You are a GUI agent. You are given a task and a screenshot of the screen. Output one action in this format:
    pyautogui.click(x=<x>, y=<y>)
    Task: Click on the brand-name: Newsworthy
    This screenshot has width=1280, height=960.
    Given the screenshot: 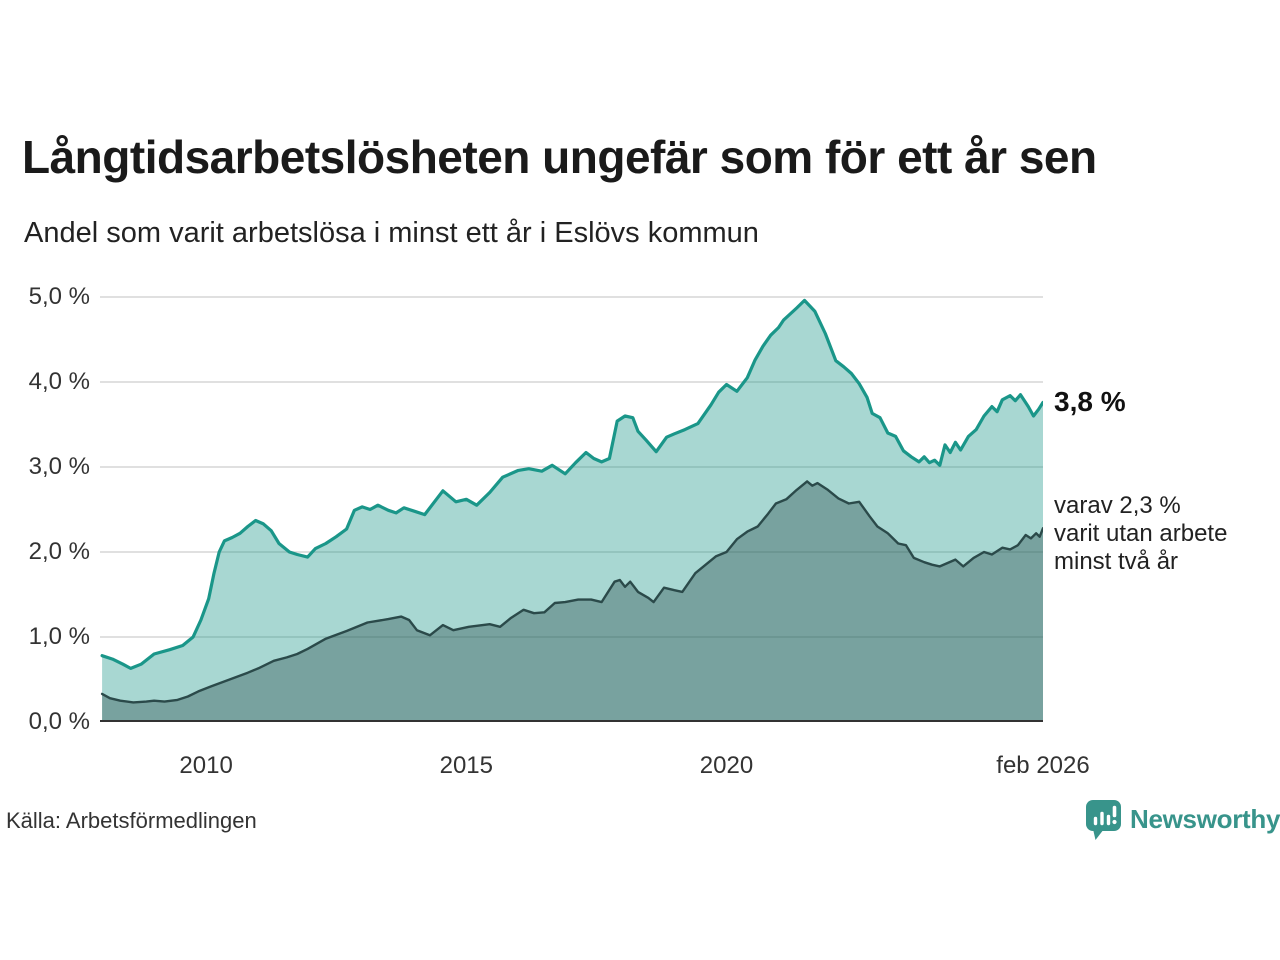 What is the action you would take?
    pyautogui.click(x=1205, y=819)
    